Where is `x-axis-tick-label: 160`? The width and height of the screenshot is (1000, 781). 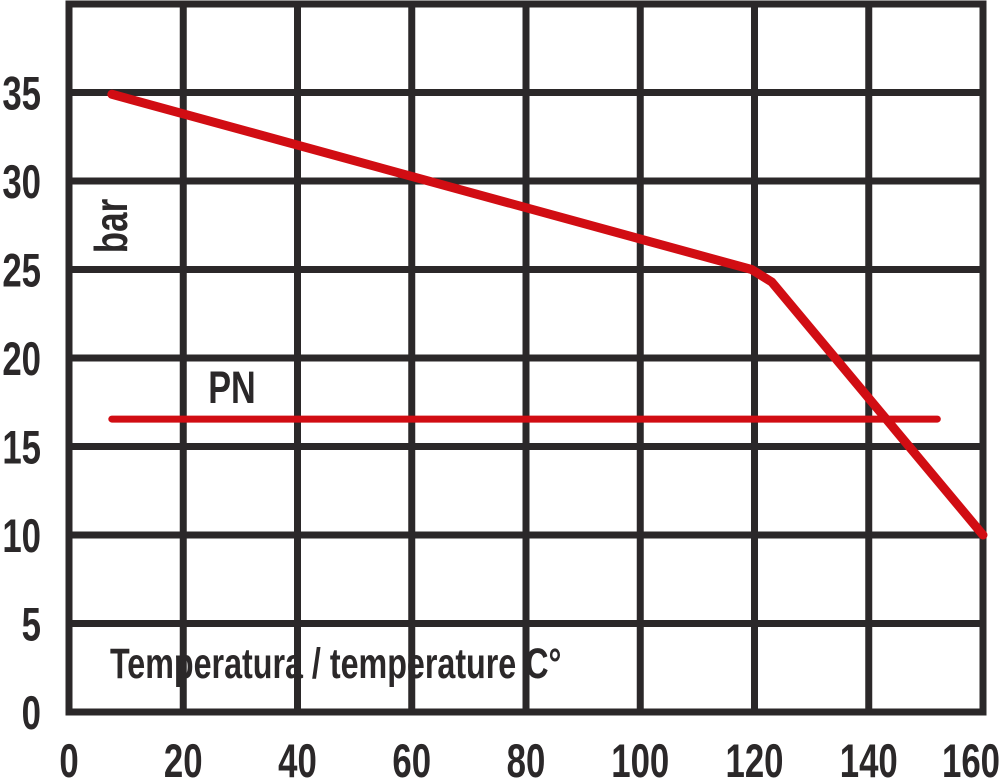 x-axis-tick-label: 160 is located at coordinates (971, 758).